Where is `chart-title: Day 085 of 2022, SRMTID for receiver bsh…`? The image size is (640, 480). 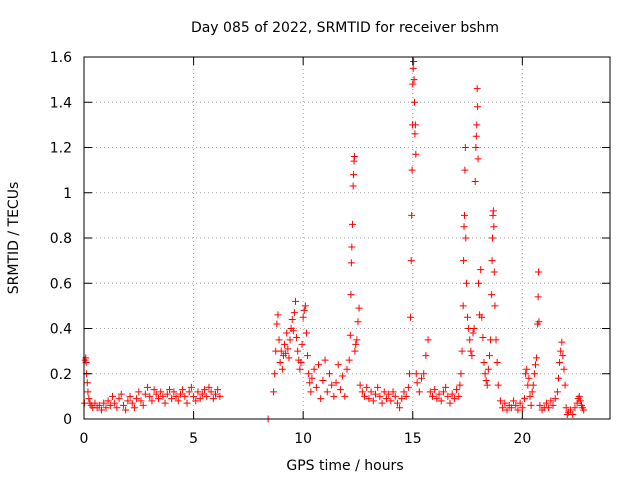 chart-title: Day 085 of 2022, SRMTID for receiver bsh… is located at coordinates (345, 28).